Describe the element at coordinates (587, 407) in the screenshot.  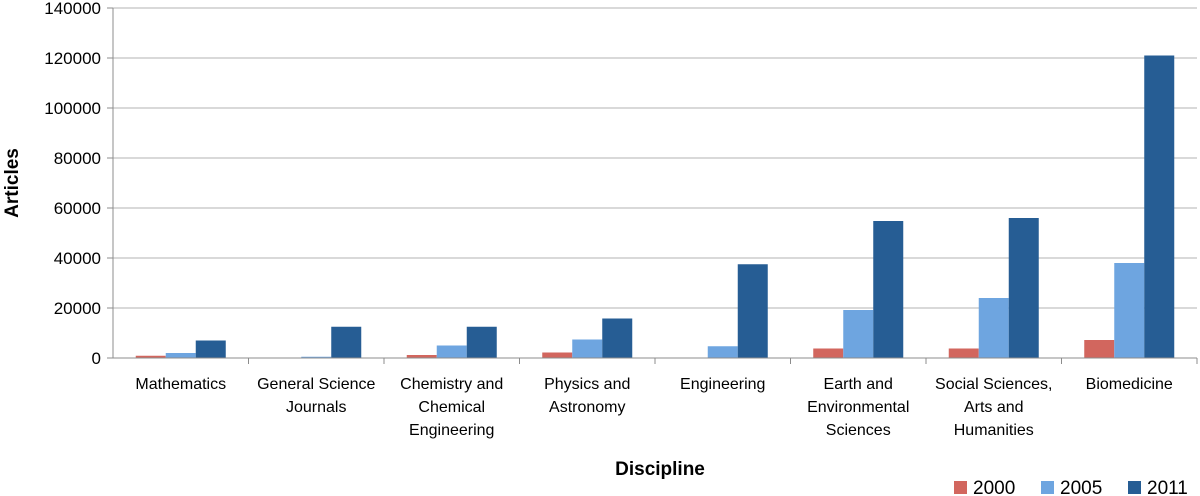
I see `x-category-label: Astronomy` at that location.